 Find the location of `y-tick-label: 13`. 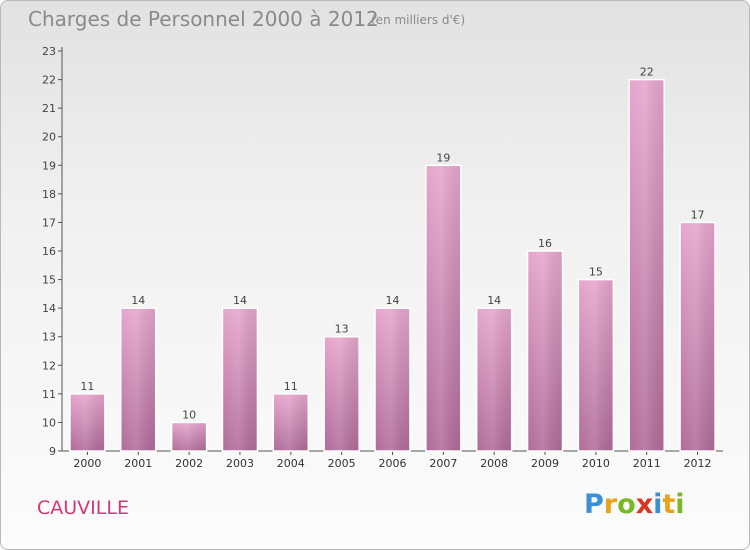

y-tick-label: 13 is located at coordinates (49, 337).